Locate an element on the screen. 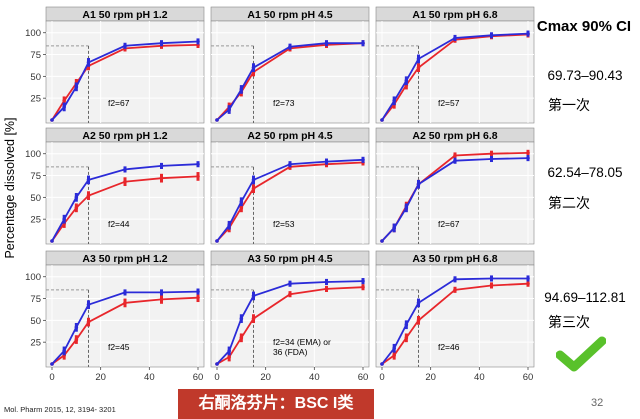  chart-panel-7: A3 50 rpm pH 1.2 25 50 75 100 0 20 40 60 f2=45 is located at coordinates (115, 316).